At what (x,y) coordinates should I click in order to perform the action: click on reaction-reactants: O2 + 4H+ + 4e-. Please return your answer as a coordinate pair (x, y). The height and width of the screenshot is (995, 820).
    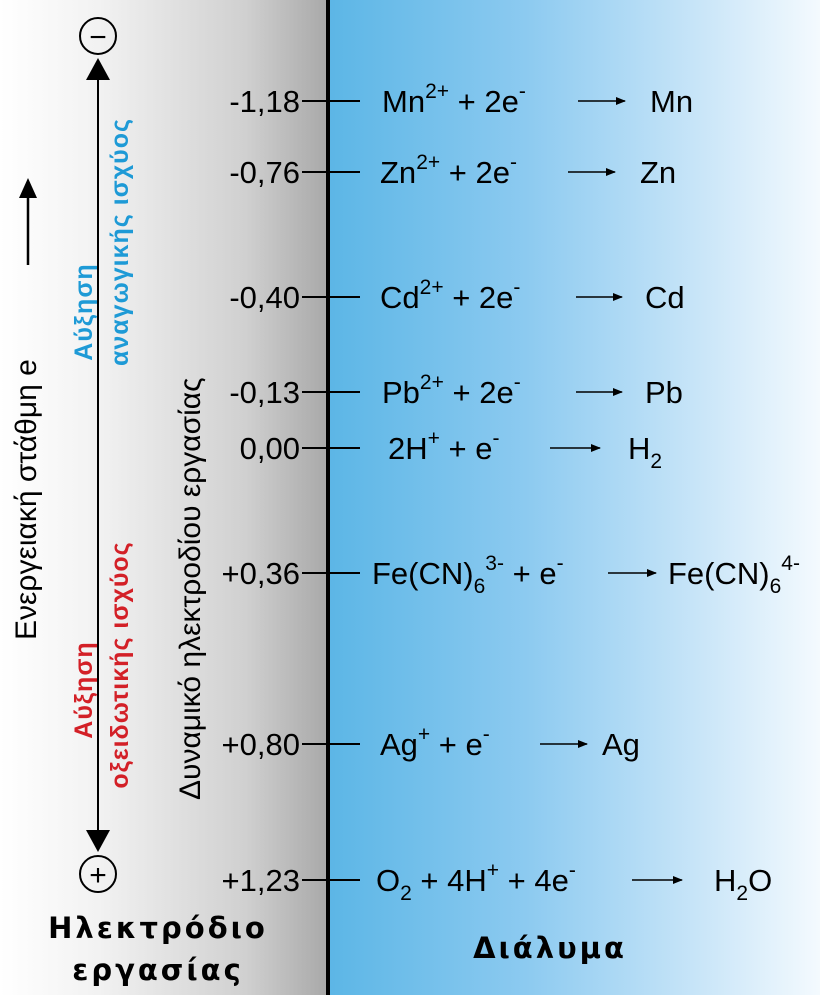
    Looking at the image, I should click on (476, 882).